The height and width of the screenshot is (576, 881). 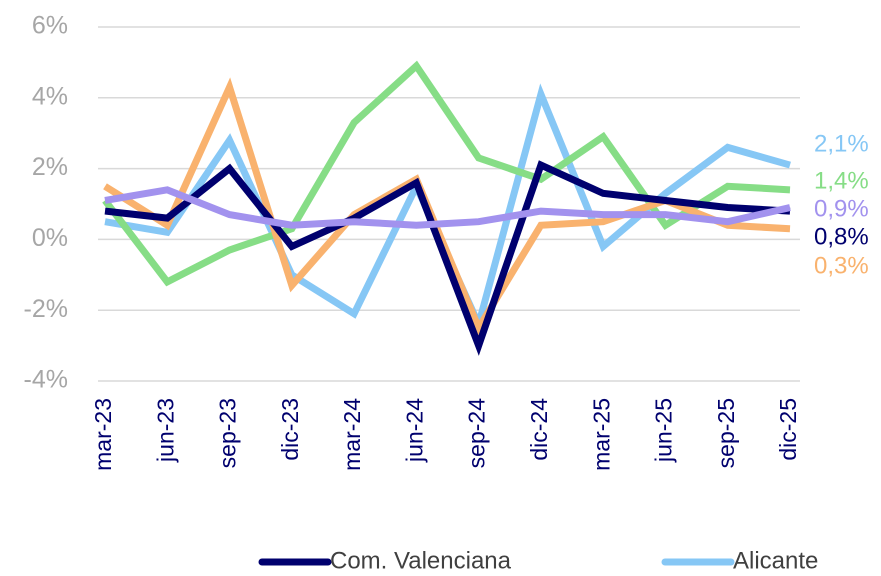 What do you see at coordinates (50, 96) in the screenshot?
I see `y-tick-label: 4%` at bounding box center [50, 96].